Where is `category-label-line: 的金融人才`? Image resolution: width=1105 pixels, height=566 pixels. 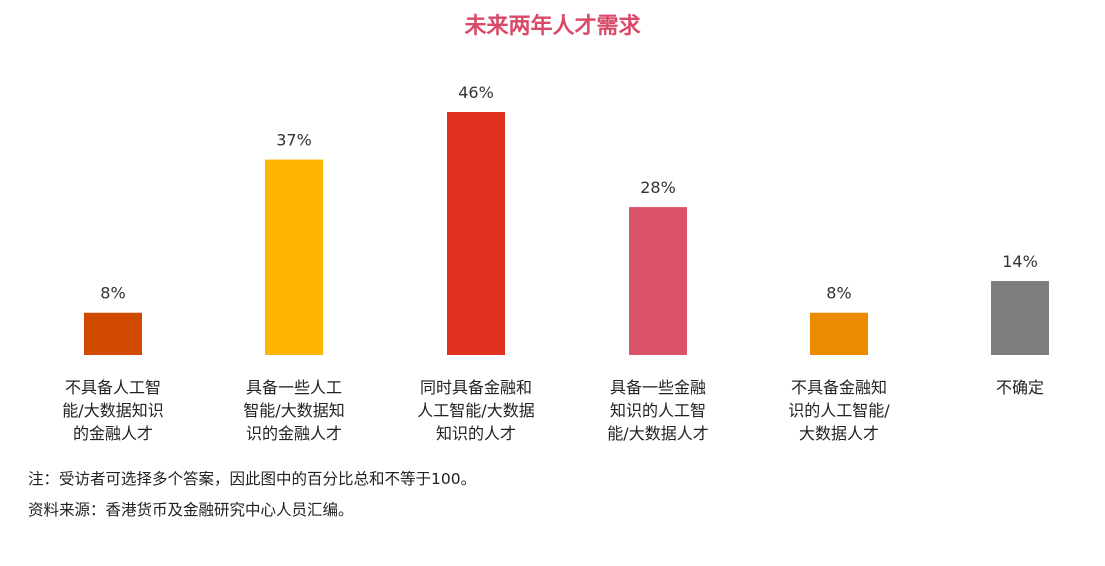
category-label-line: 的金融人才 is located at coordinates (112, 433).